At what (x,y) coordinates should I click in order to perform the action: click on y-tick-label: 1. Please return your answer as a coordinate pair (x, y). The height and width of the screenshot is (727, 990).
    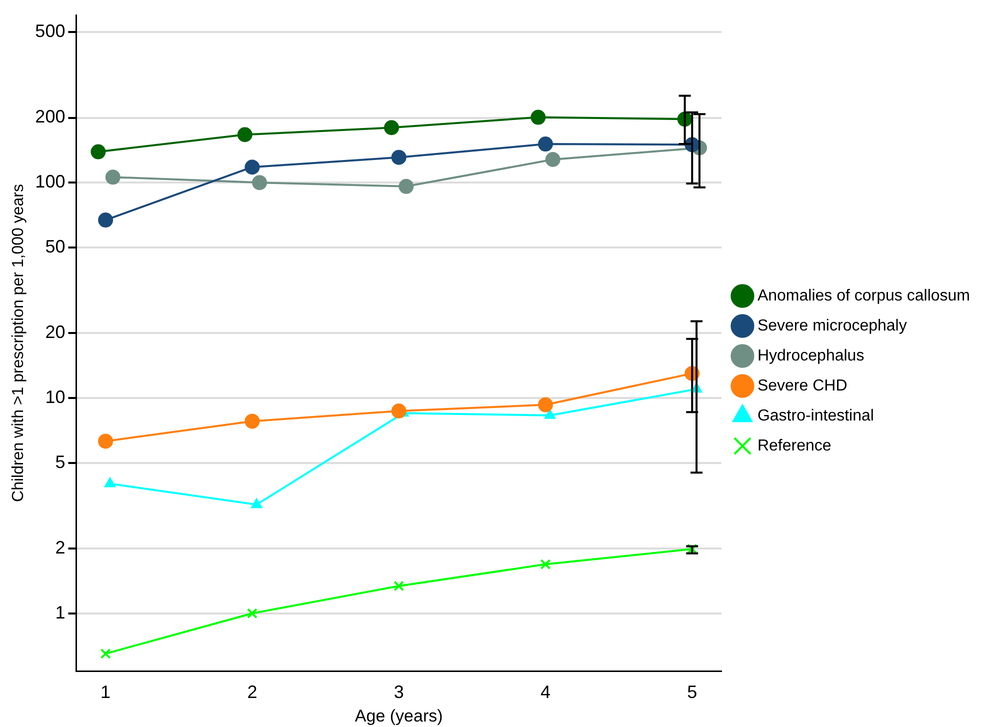
    Looking at the image, I should click on (60, 612).